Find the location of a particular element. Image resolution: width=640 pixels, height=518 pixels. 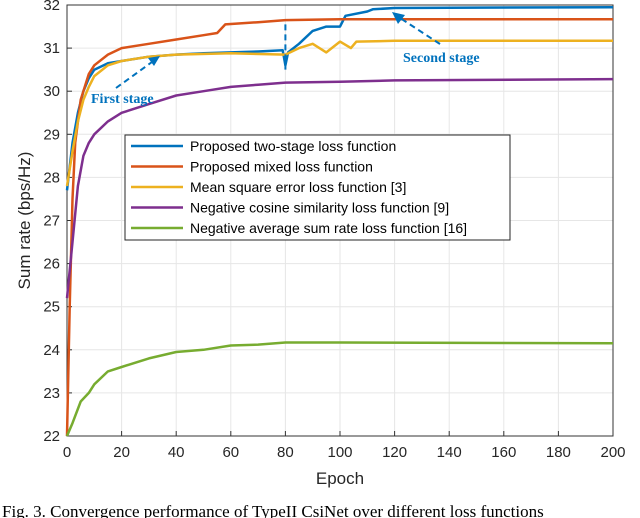

y-tick-label: 24 is located at coordinates (51, 350).